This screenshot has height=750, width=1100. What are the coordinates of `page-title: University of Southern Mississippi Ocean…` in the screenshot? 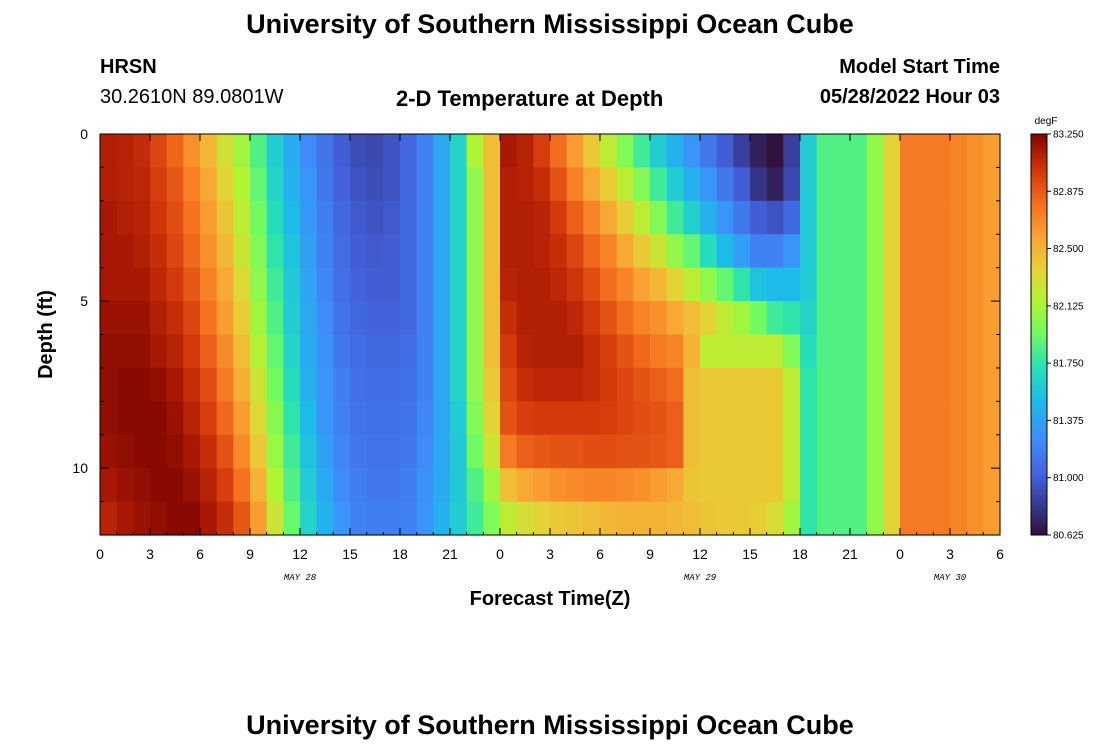 It's located at (550, 24).